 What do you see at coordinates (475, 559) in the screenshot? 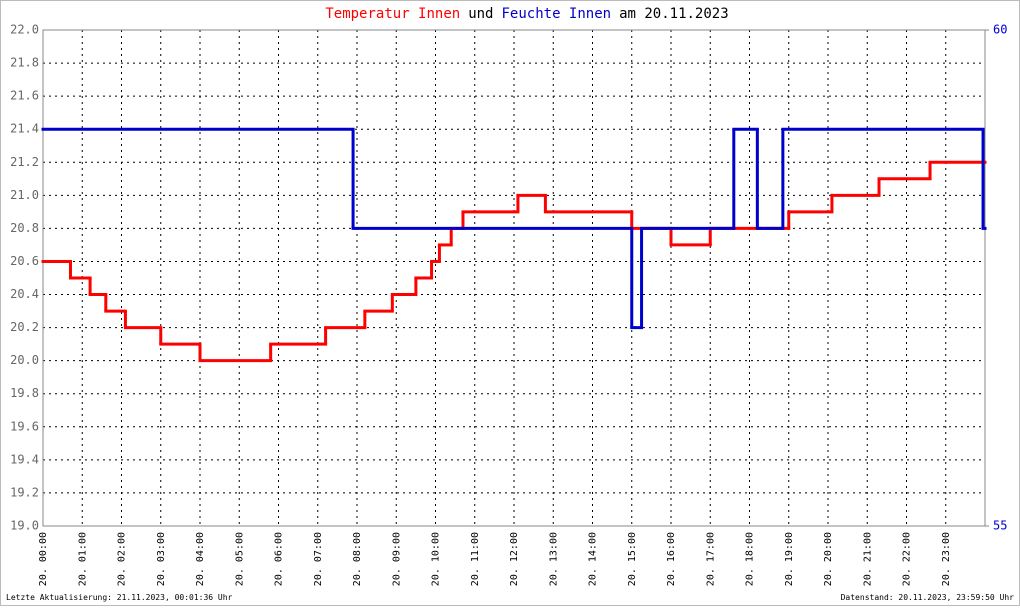
I see `x-tick-label: 20. 11:00` at bounding box center [475, 559].